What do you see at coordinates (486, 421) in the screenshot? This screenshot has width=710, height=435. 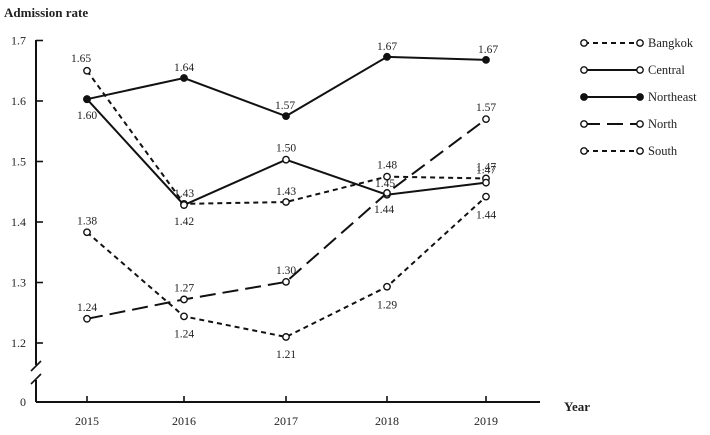 I see `x-tick-label: 2019` at bounding box center [486, 421].